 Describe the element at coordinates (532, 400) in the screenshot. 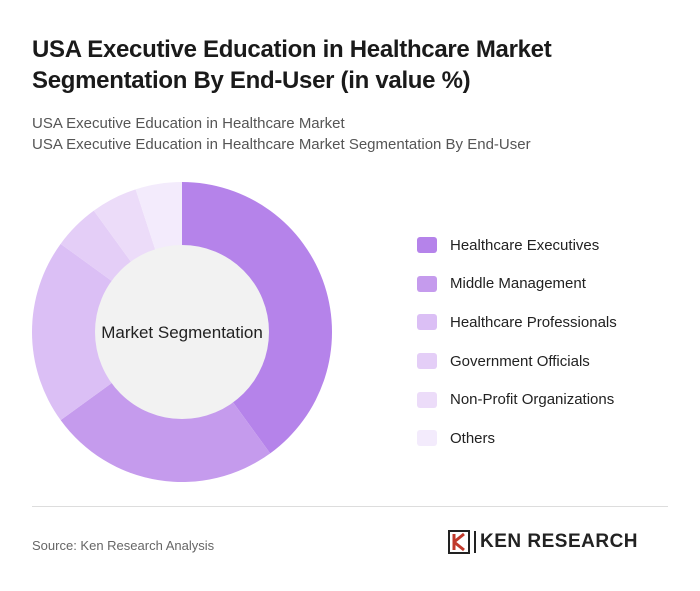

I see `legend-label: Non-Profit Organizations` at that location.